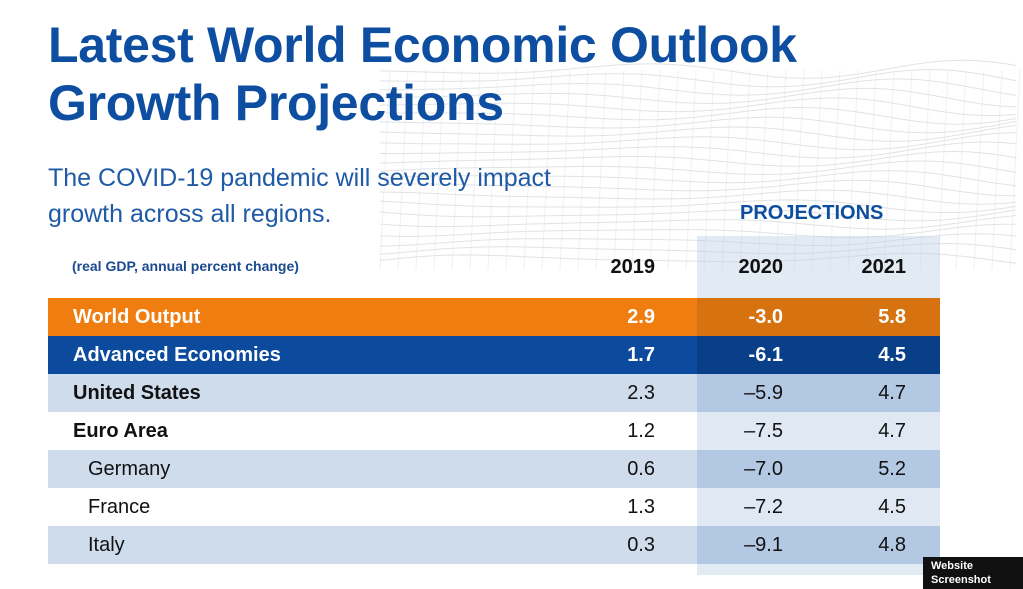  What do you see at coordinates (892, 545) in the screenshot?
I see `value-2021: 4.8` at bounding box center [892, 545].